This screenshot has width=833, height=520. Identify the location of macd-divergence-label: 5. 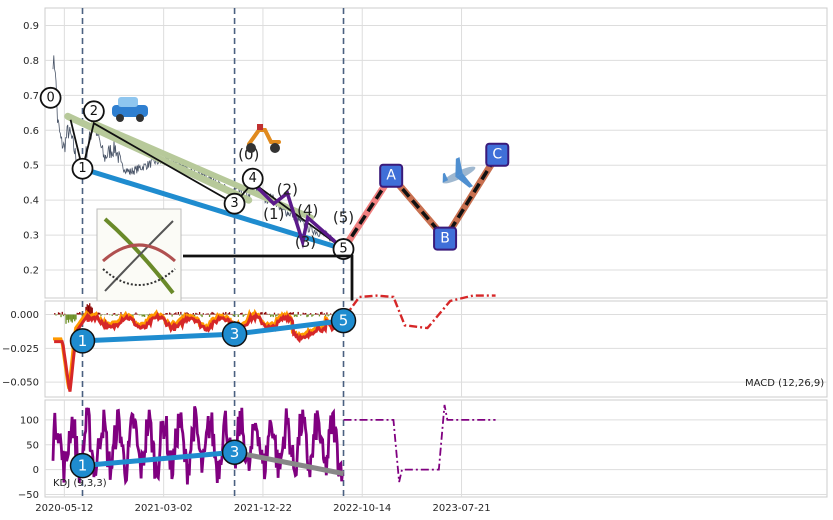
(344, 321).